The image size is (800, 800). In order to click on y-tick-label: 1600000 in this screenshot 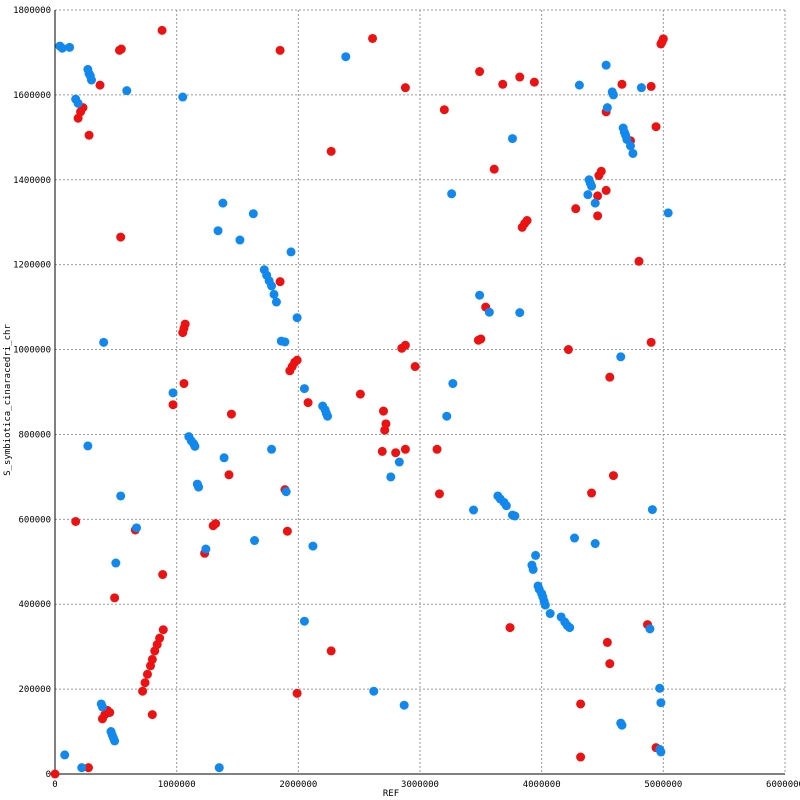, I will do `click(32, 96)`.